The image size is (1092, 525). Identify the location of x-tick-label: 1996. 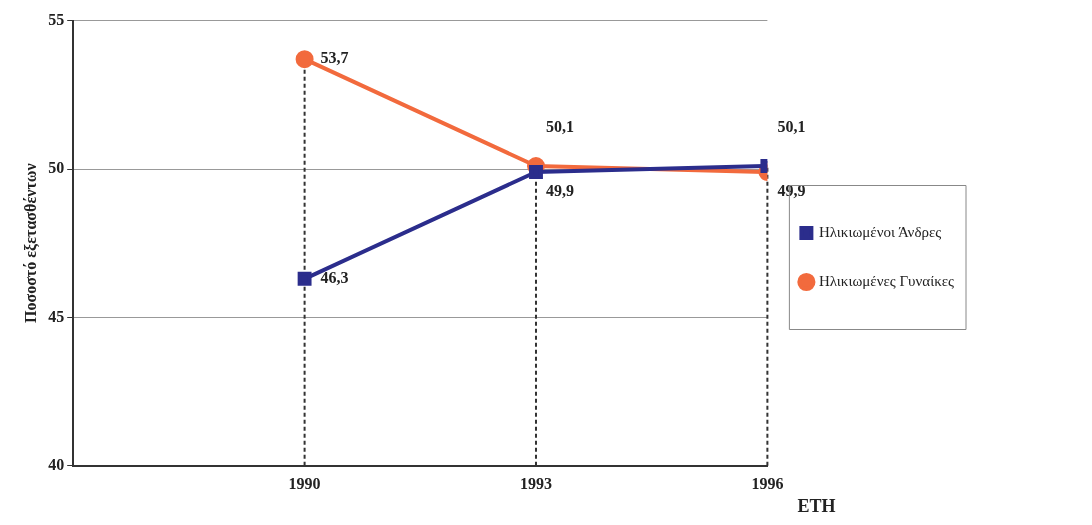
(767, 483).